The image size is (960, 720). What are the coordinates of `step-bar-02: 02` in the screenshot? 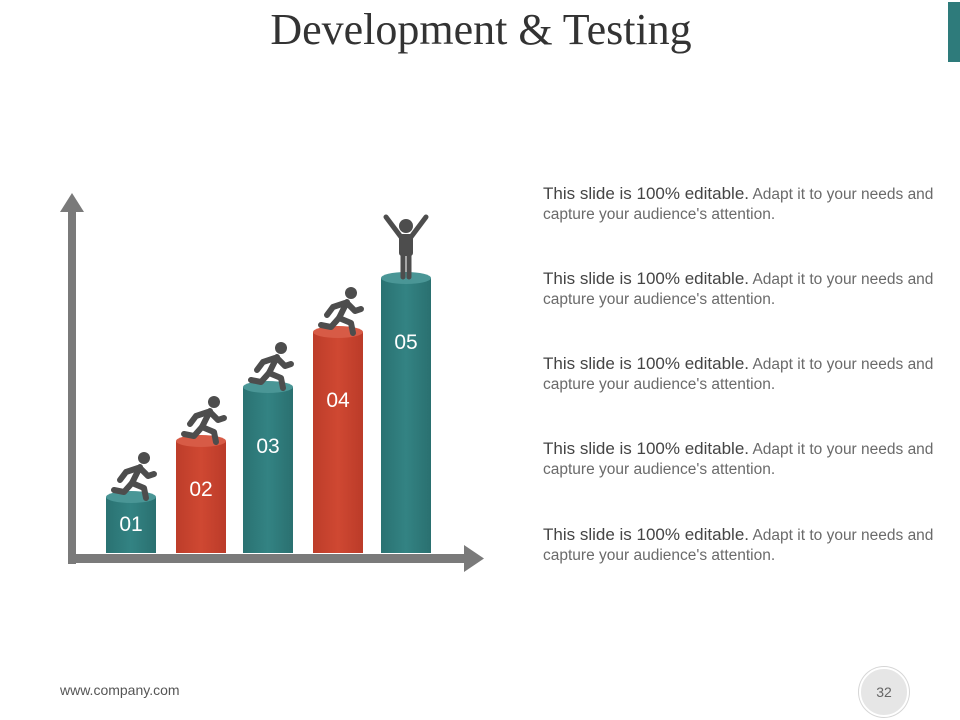 It's located at (201, 494).